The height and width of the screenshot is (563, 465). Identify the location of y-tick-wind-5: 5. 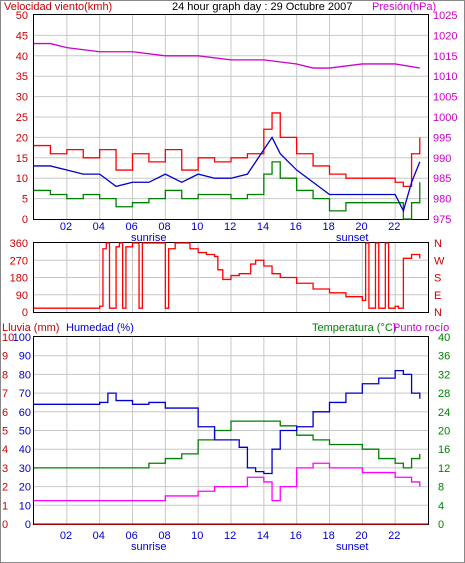
(25, 200).